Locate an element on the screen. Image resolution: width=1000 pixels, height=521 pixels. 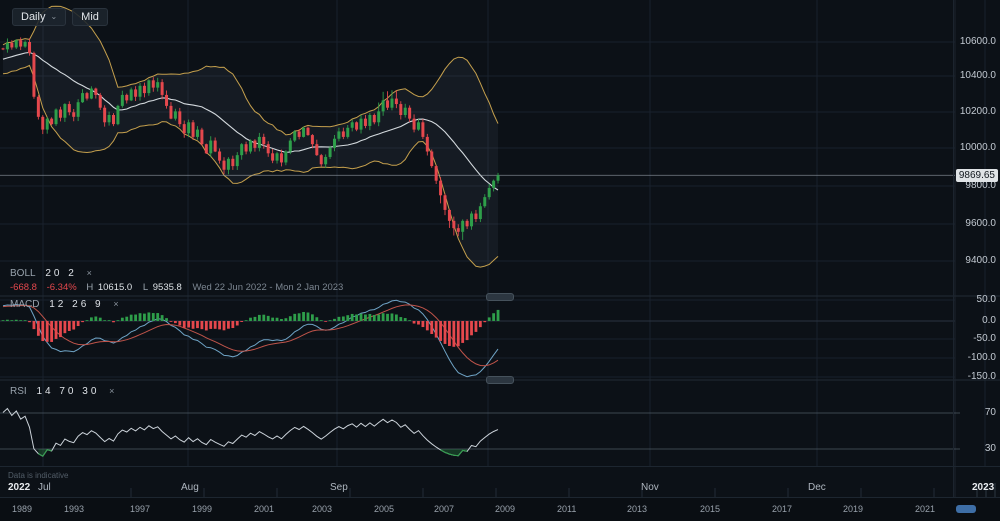
minimap-year-label: 1993 is located at coordinates (74, 509).